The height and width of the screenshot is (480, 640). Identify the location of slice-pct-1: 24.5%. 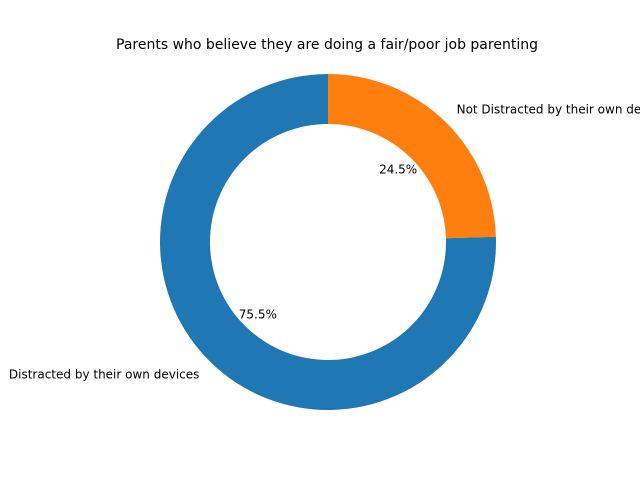
(398, 170).